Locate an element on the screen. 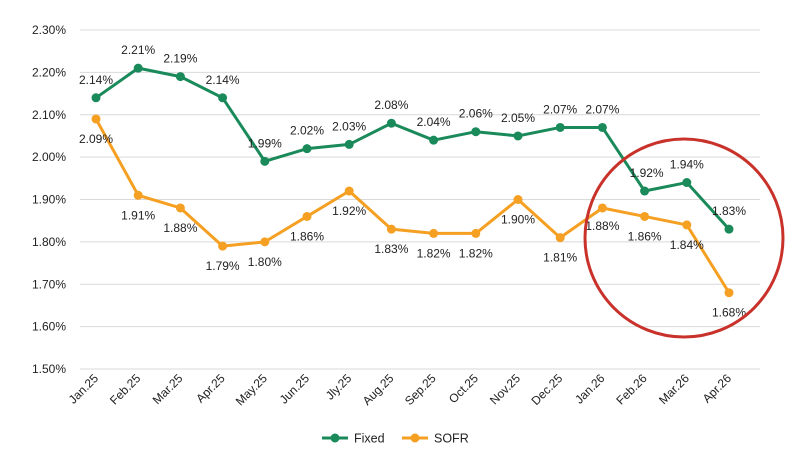  x-tick-label: May.25 is located at coordinates (251, 389).